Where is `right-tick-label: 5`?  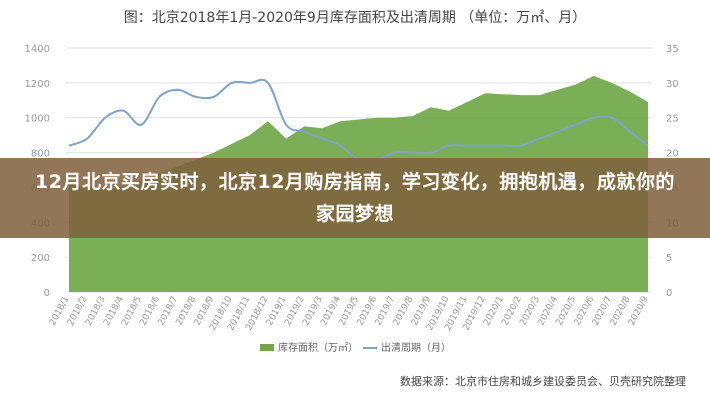 right-tick-label: 5 is located at coordinates (669, 258).